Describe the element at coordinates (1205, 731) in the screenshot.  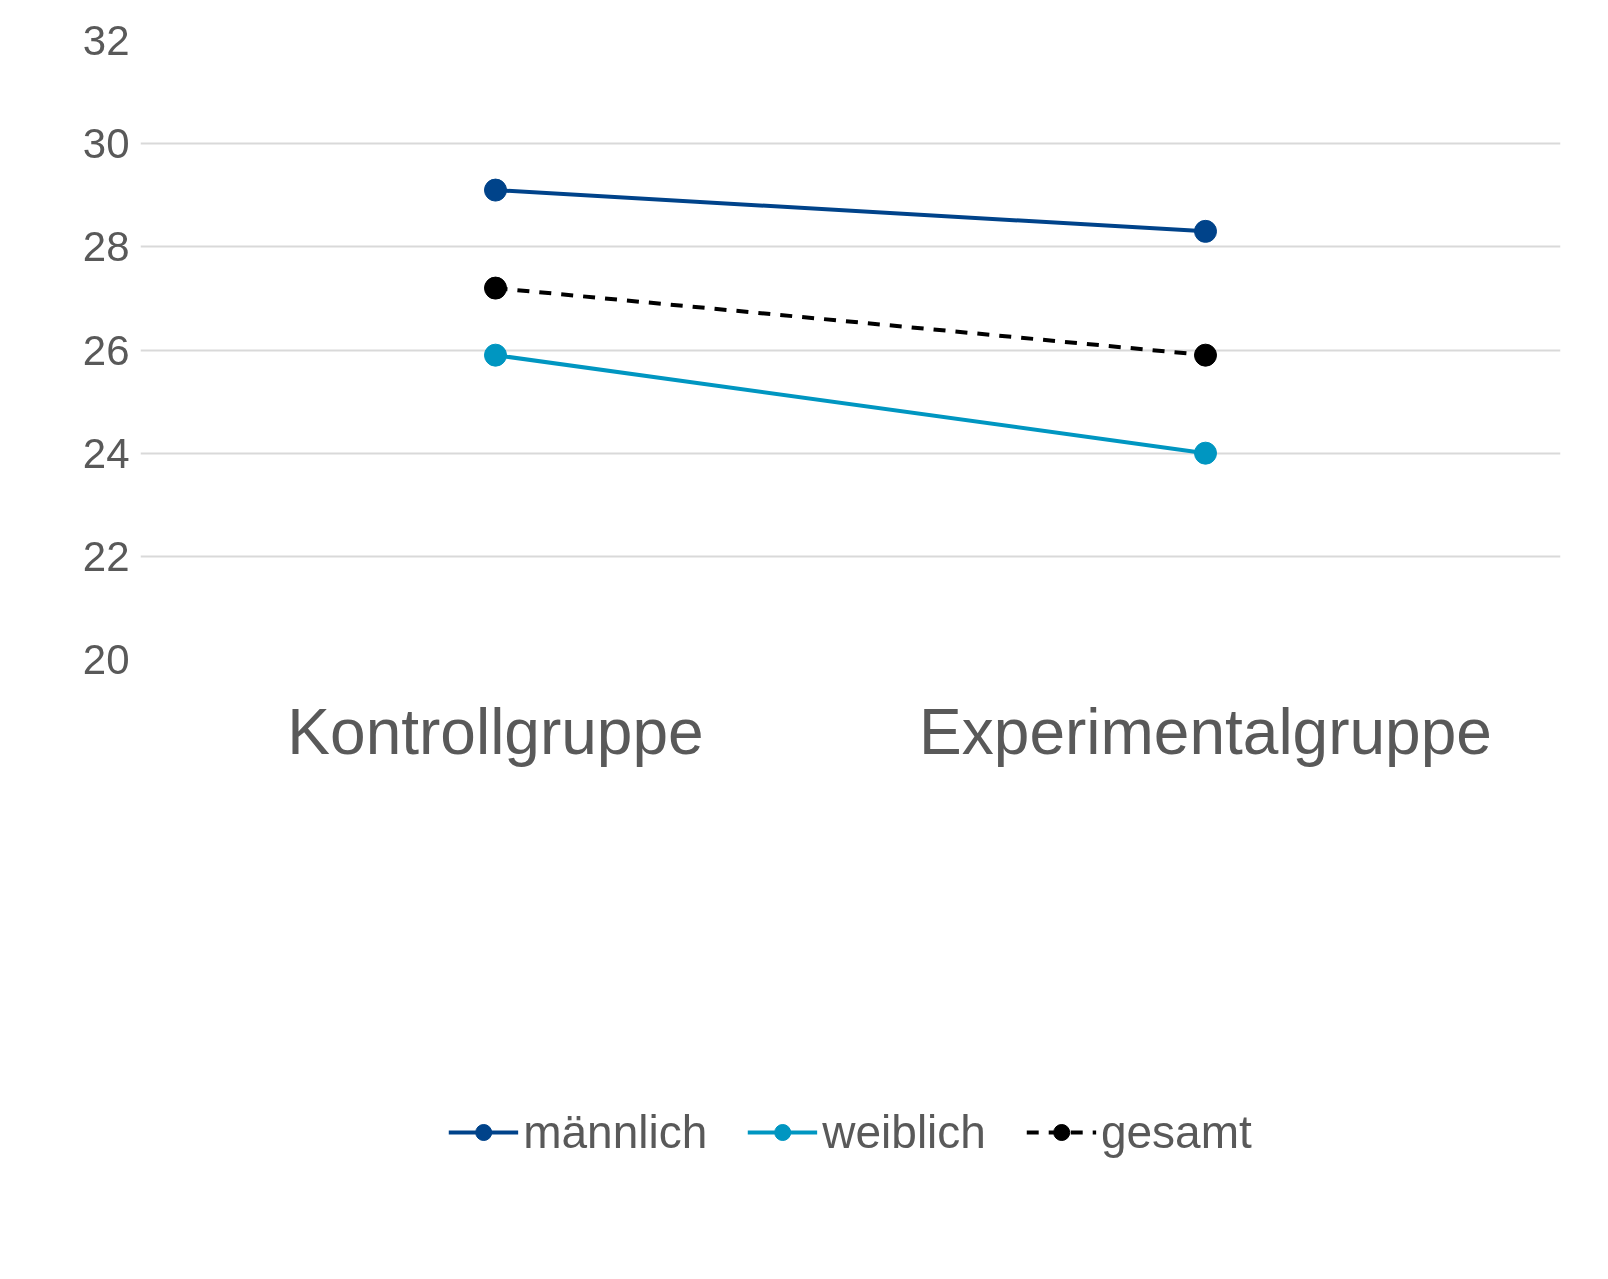
I see `x-tick-label: Experimentalgruppe` at that location.